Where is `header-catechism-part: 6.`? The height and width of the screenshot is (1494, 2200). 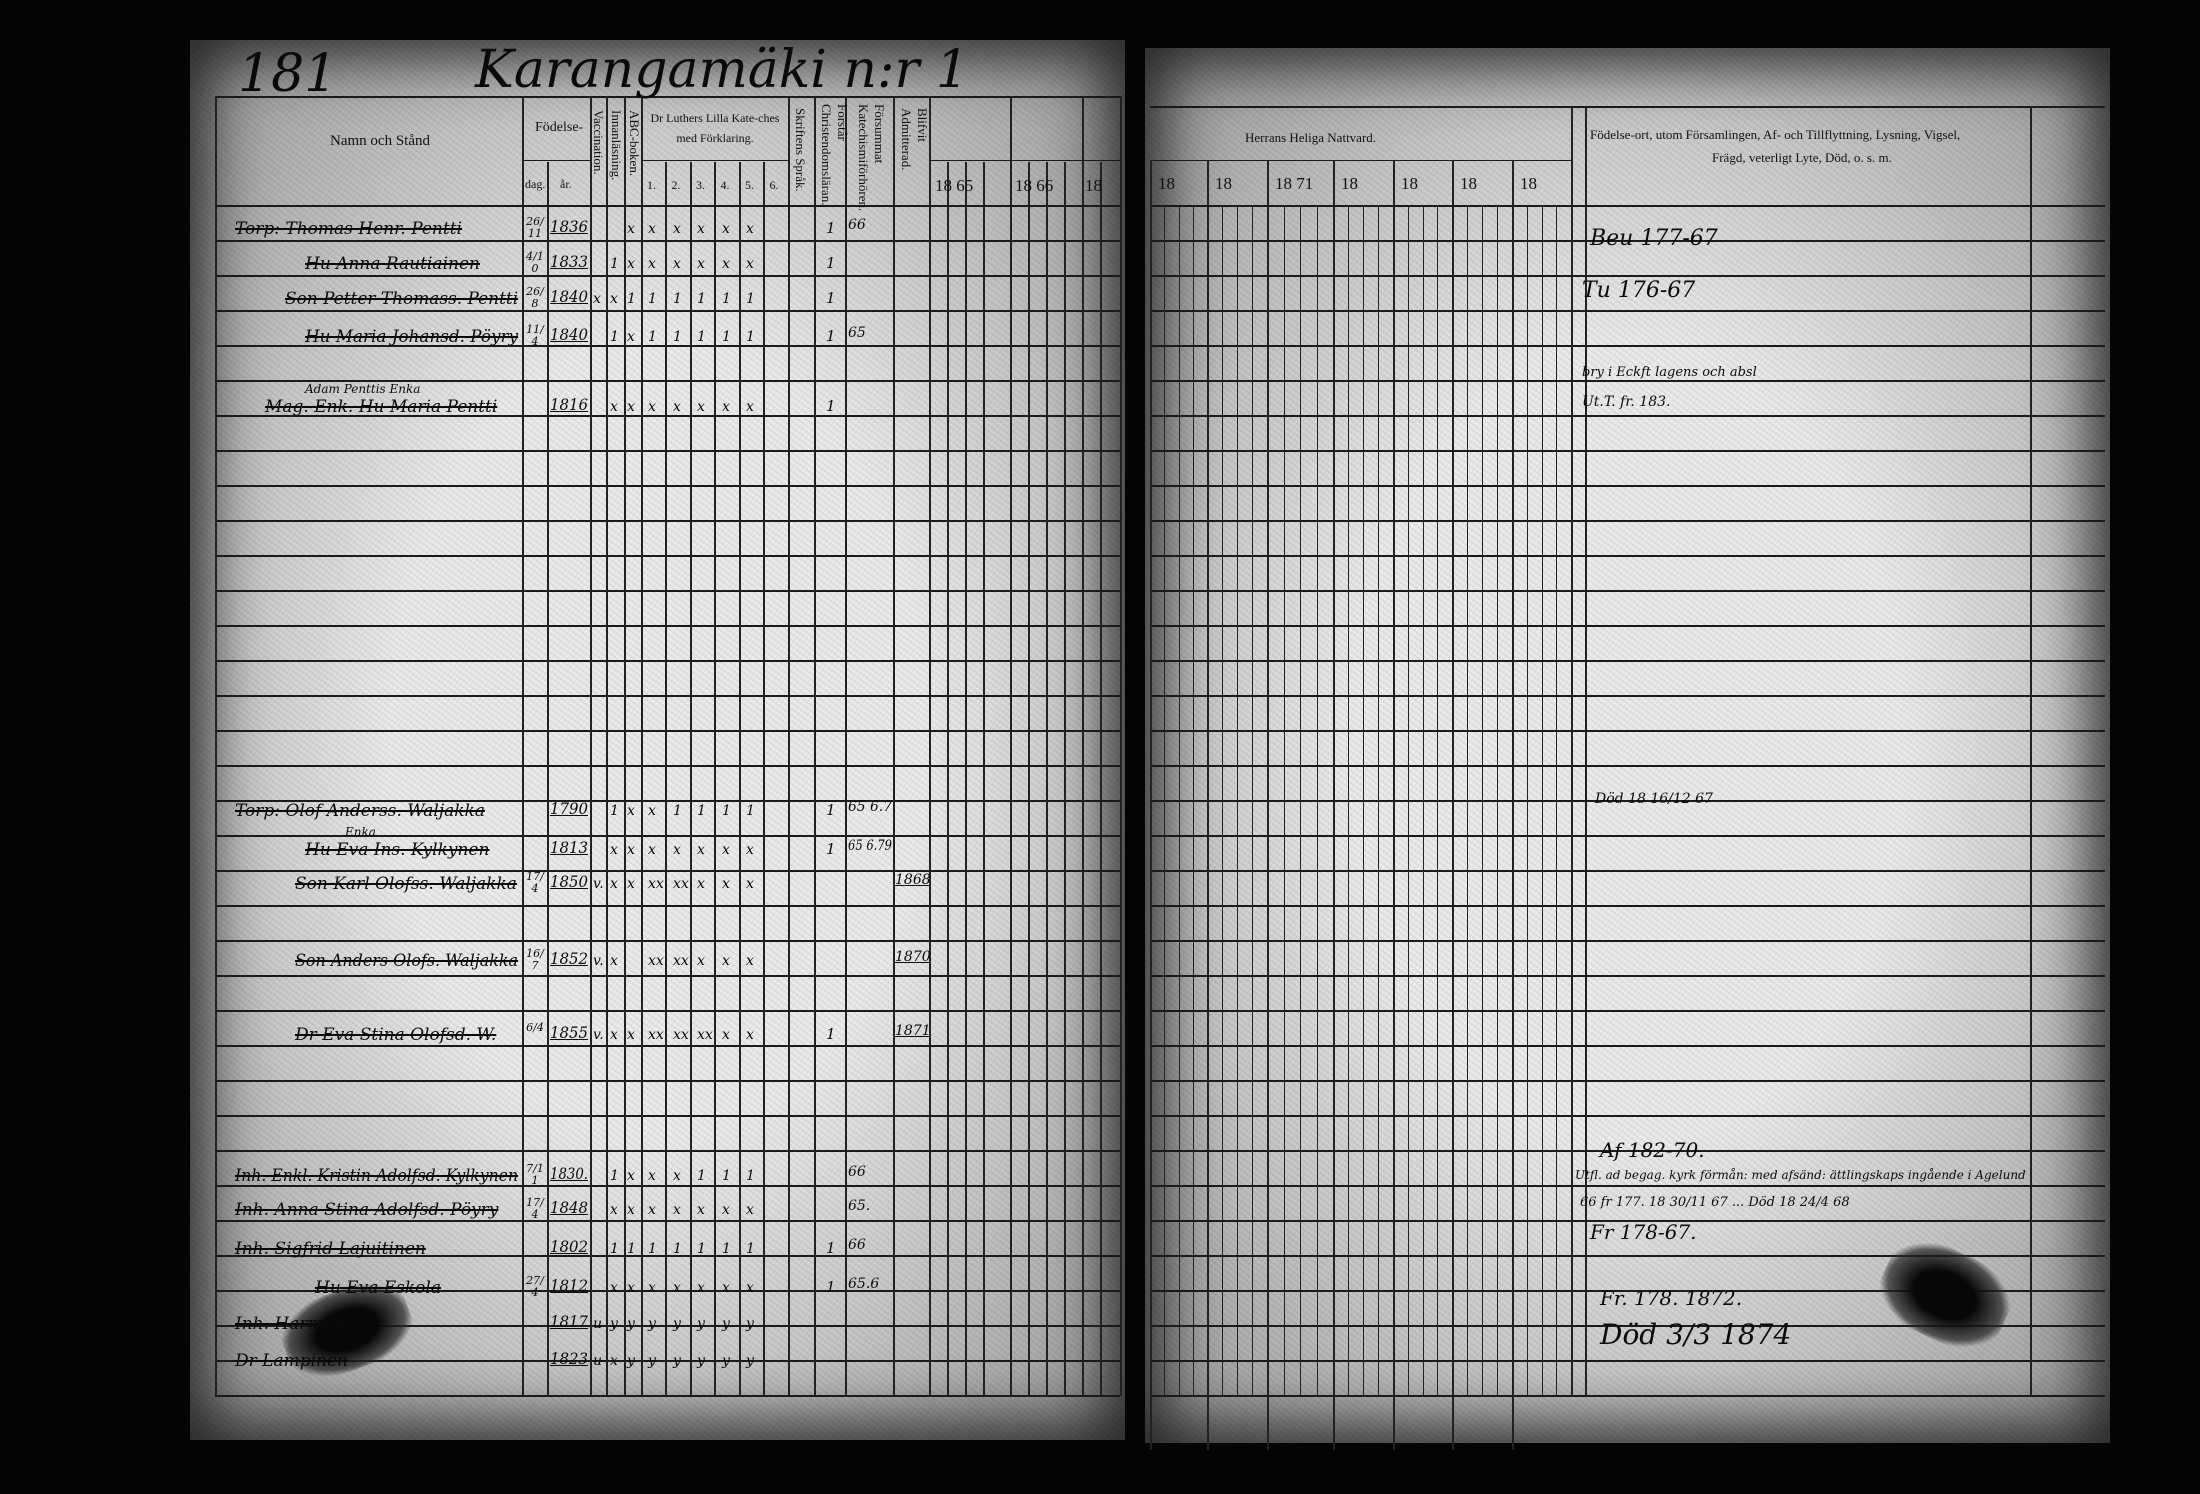
header-catechism-part: 6. is located at coordinates (774, 185).